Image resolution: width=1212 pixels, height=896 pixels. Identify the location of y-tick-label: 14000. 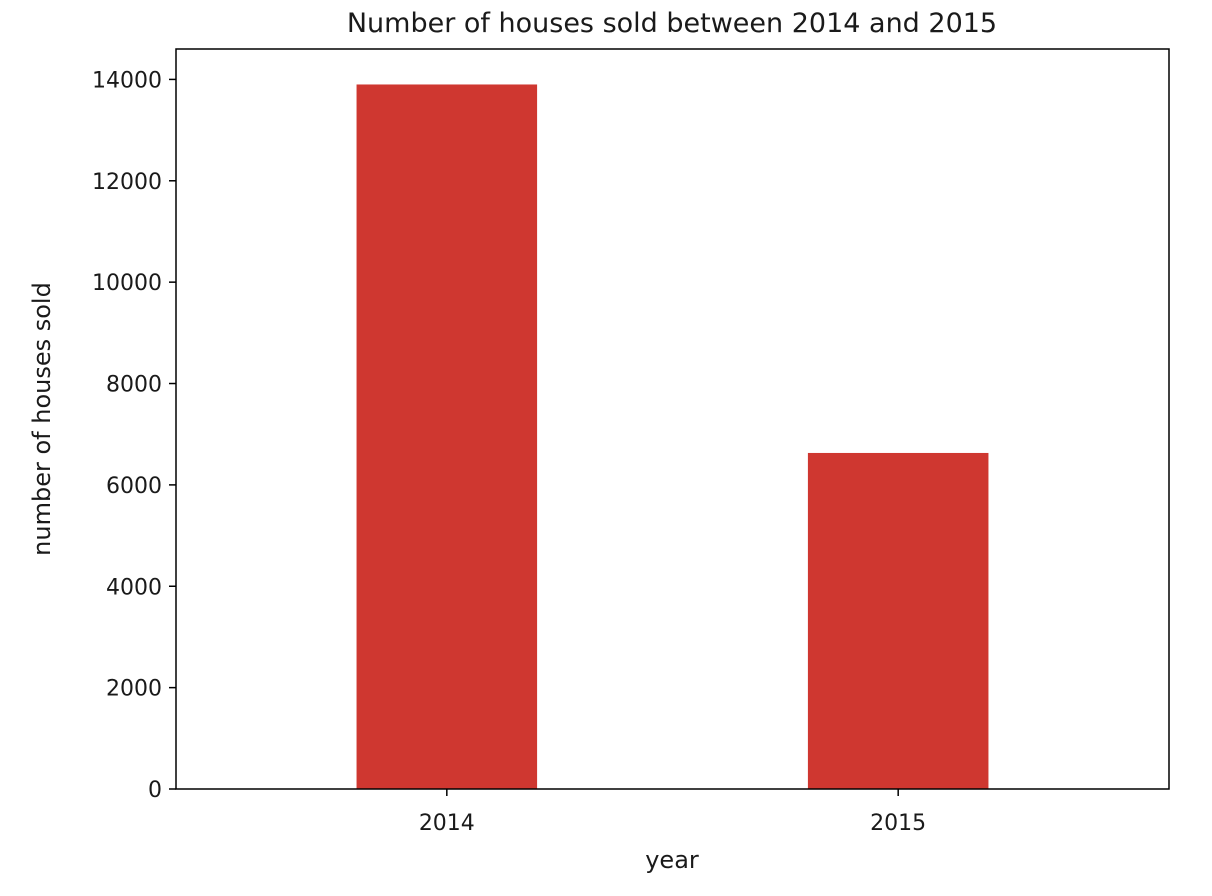
(127, 80).